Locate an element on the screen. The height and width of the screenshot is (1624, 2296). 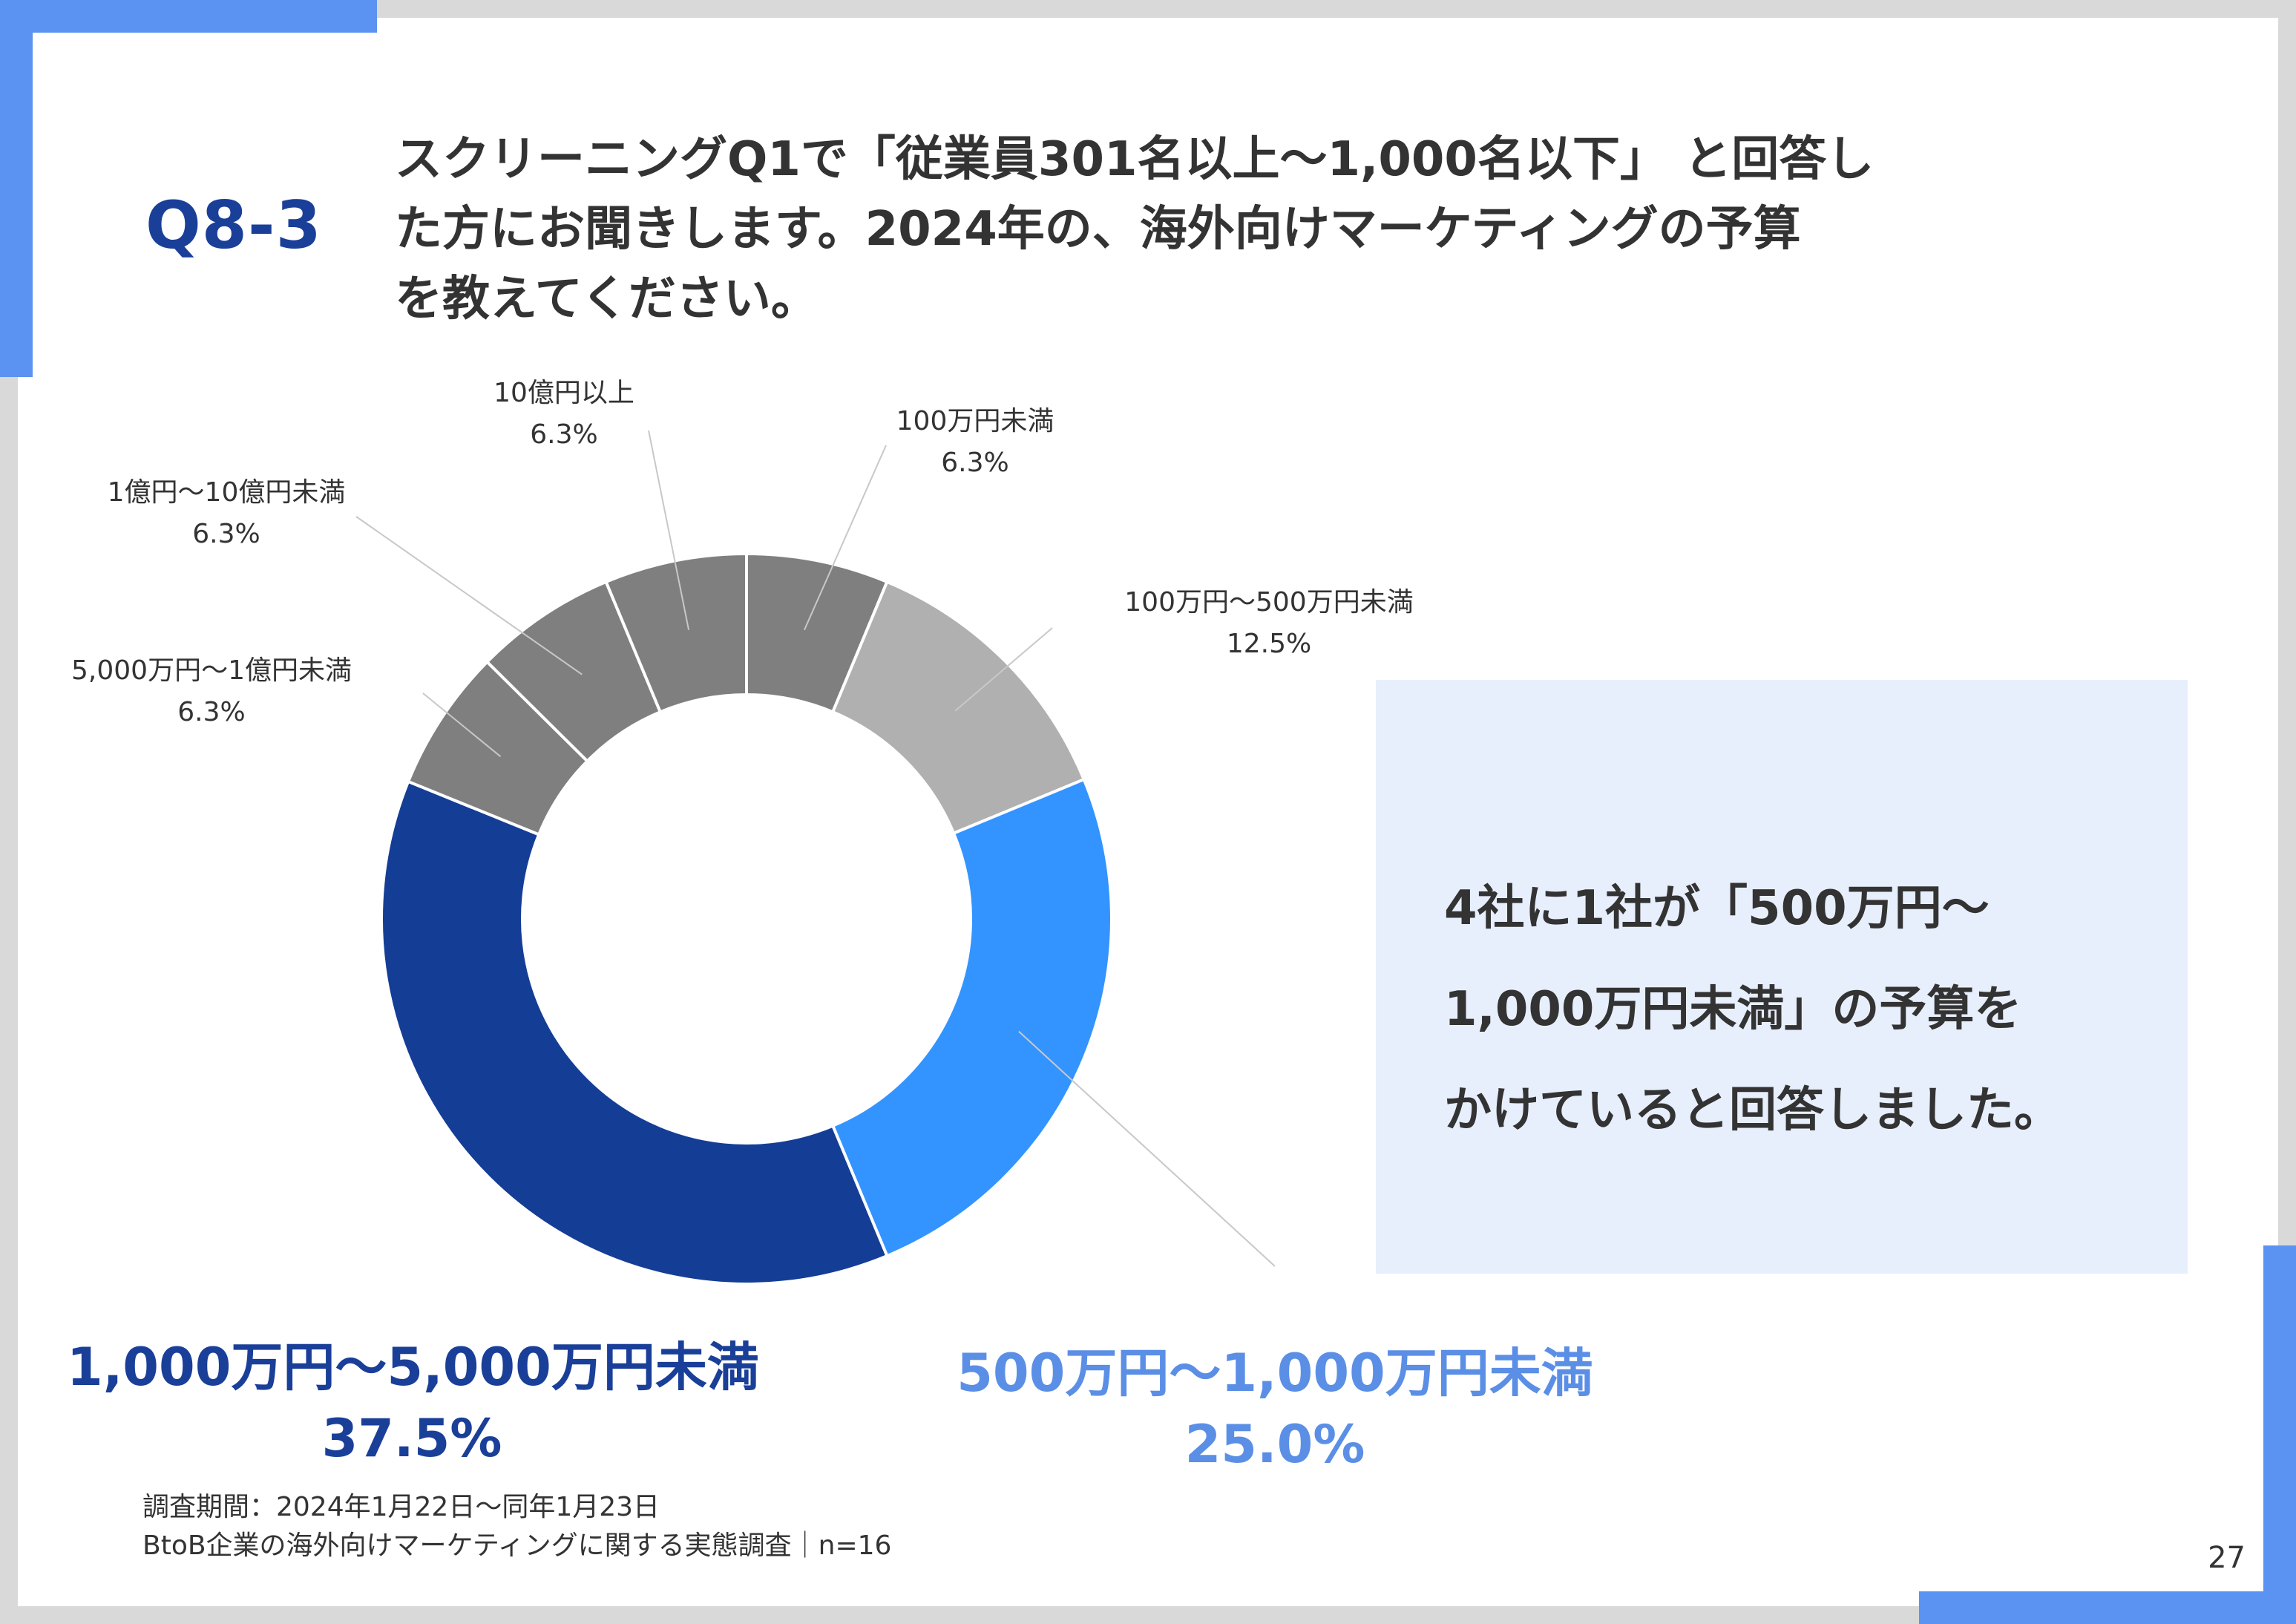
donut-slices is located at coordinates (747, 919).